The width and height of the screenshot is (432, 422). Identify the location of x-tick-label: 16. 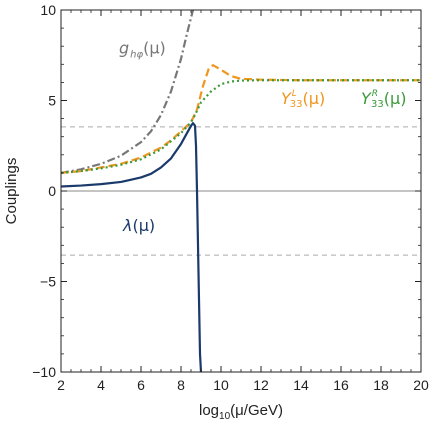
(341, 385).